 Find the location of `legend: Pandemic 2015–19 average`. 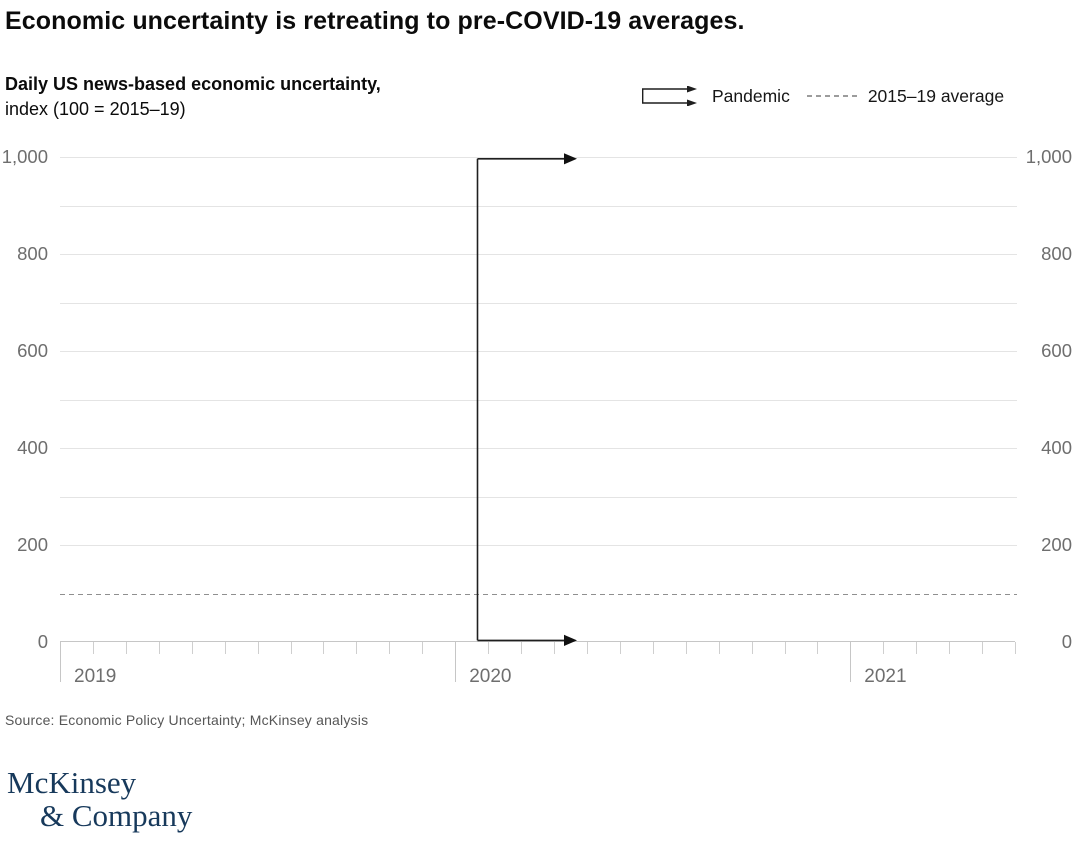

legend: Pandemic 2015–19 average is located at coordinates (822, 96).